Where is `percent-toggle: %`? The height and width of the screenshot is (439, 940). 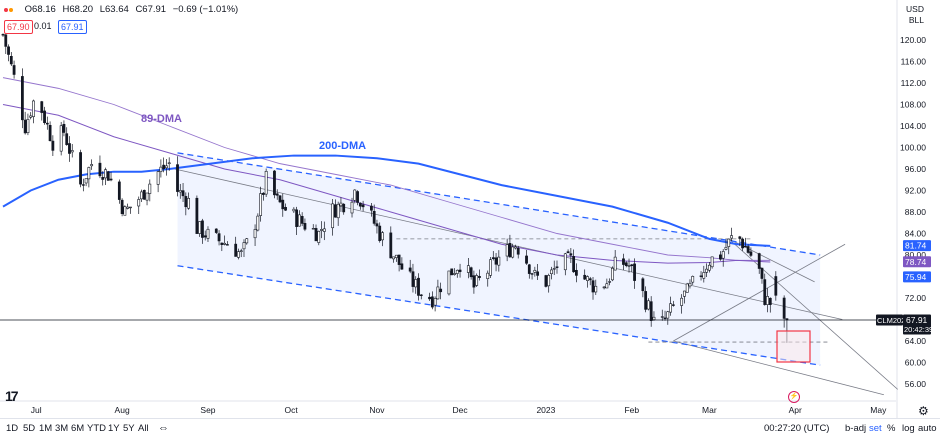 percent-toggle: % is located at coordinates (891, 428).